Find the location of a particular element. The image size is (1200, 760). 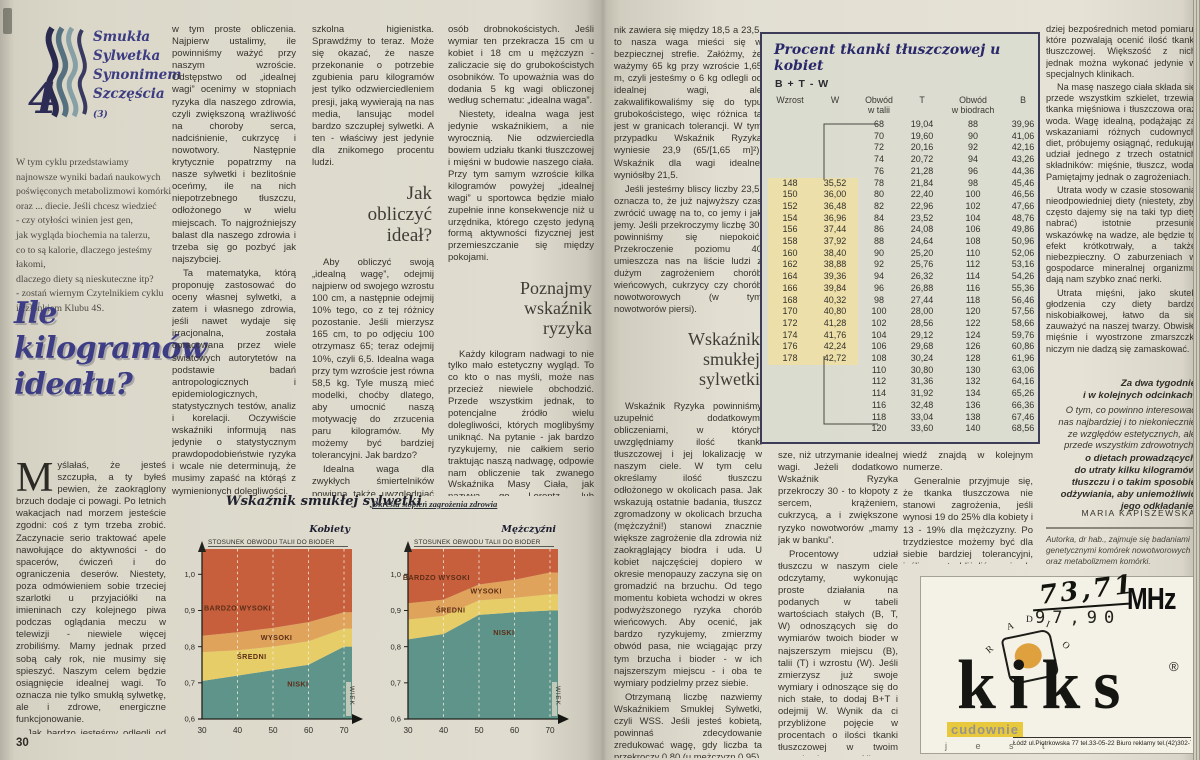

svg-text: 60 is located at coordinates (309, 730).